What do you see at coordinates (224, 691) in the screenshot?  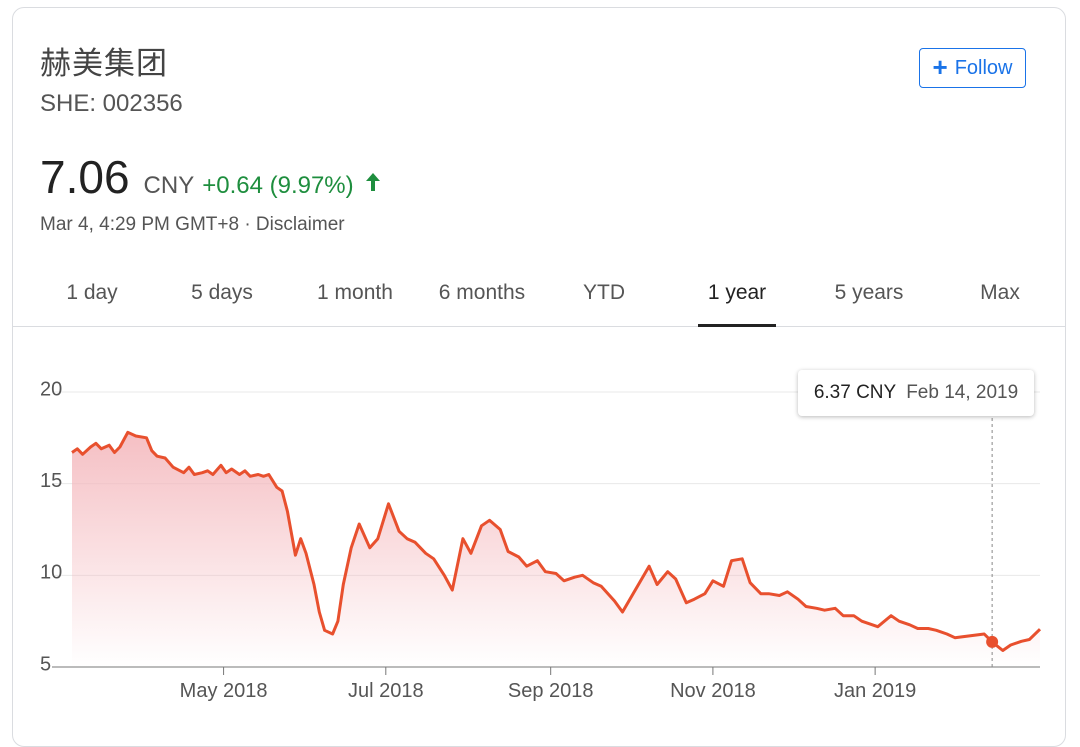 I see `x-tick-label: May 2018` at bounding box center [224, 691].